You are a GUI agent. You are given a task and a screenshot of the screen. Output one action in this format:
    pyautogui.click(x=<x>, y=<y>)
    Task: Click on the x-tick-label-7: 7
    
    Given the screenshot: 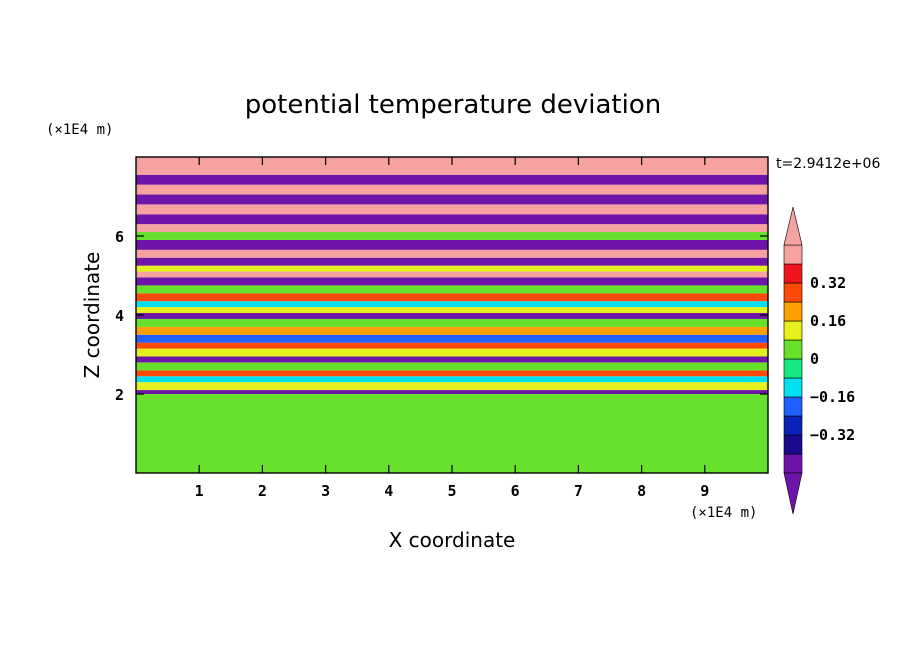 What is the action you would take?
    pyautogui.click(x=578, y=491)
    